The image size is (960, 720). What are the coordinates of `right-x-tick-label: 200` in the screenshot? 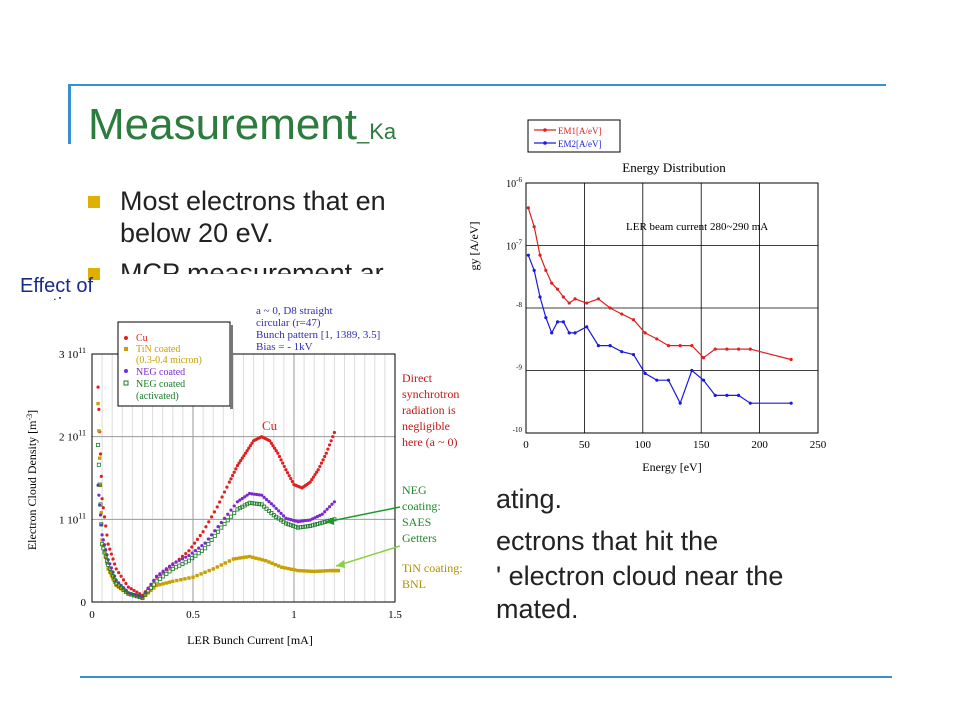 It's located at (759, 445).